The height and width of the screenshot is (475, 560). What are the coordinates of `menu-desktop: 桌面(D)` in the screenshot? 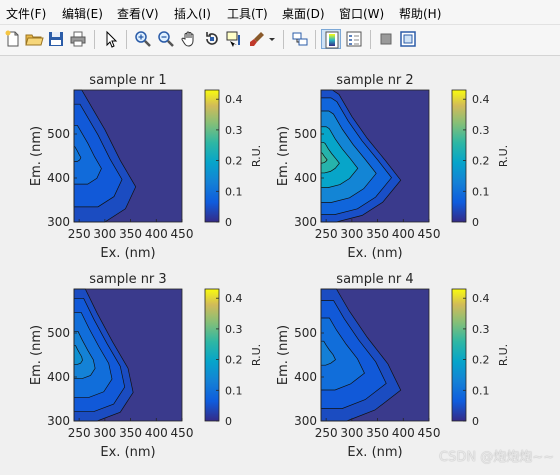 It's located at (303, 14).